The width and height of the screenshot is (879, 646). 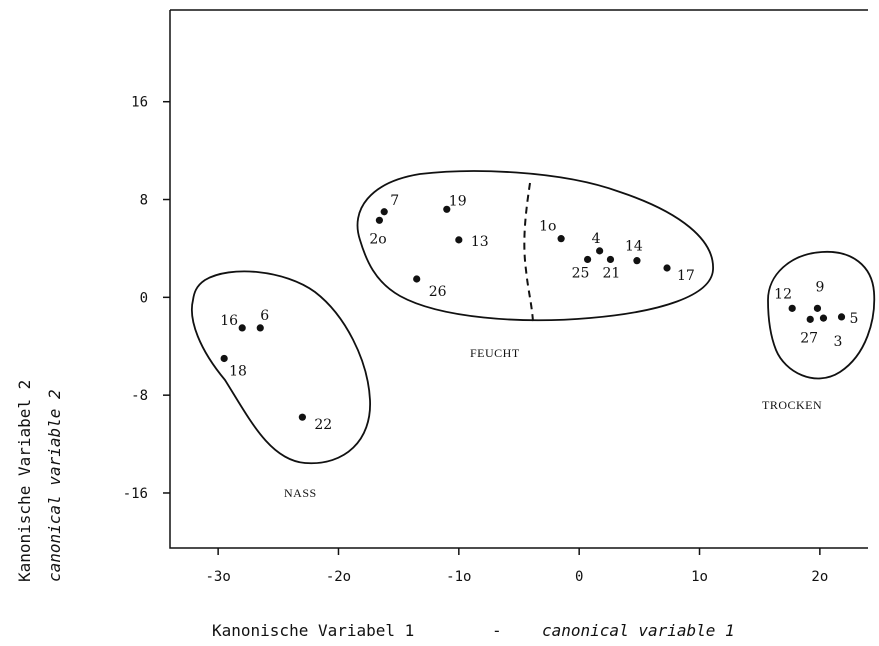 What do you see at coordinates (54, 485) in the screenshot?
I see `y-axis-title-en: canonical variable 2` at bounding box center [54, 485].